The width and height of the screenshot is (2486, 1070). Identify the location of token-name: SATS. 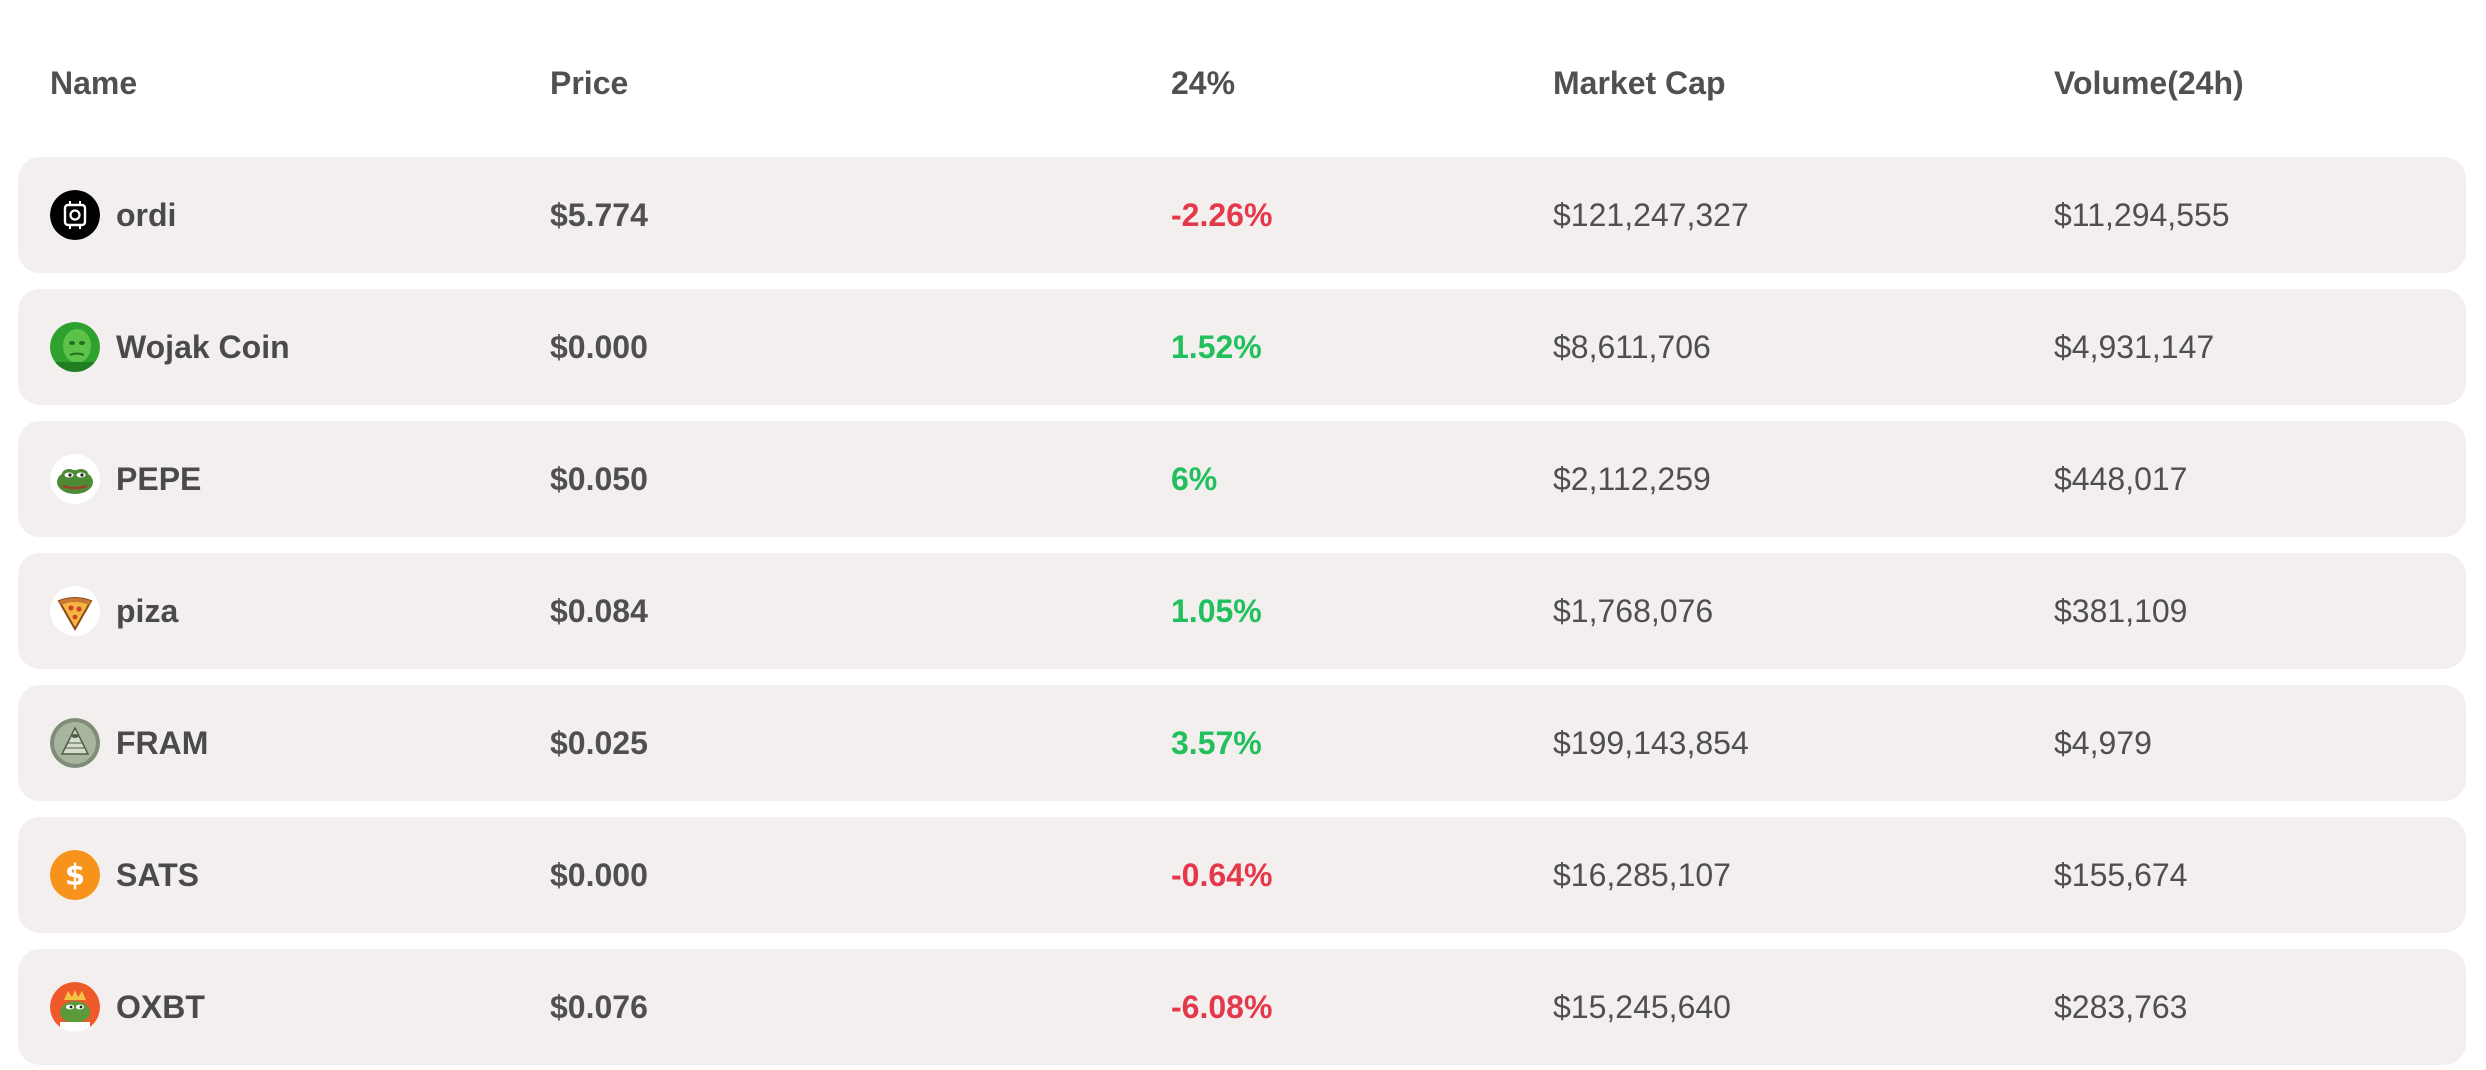
(157, 875).